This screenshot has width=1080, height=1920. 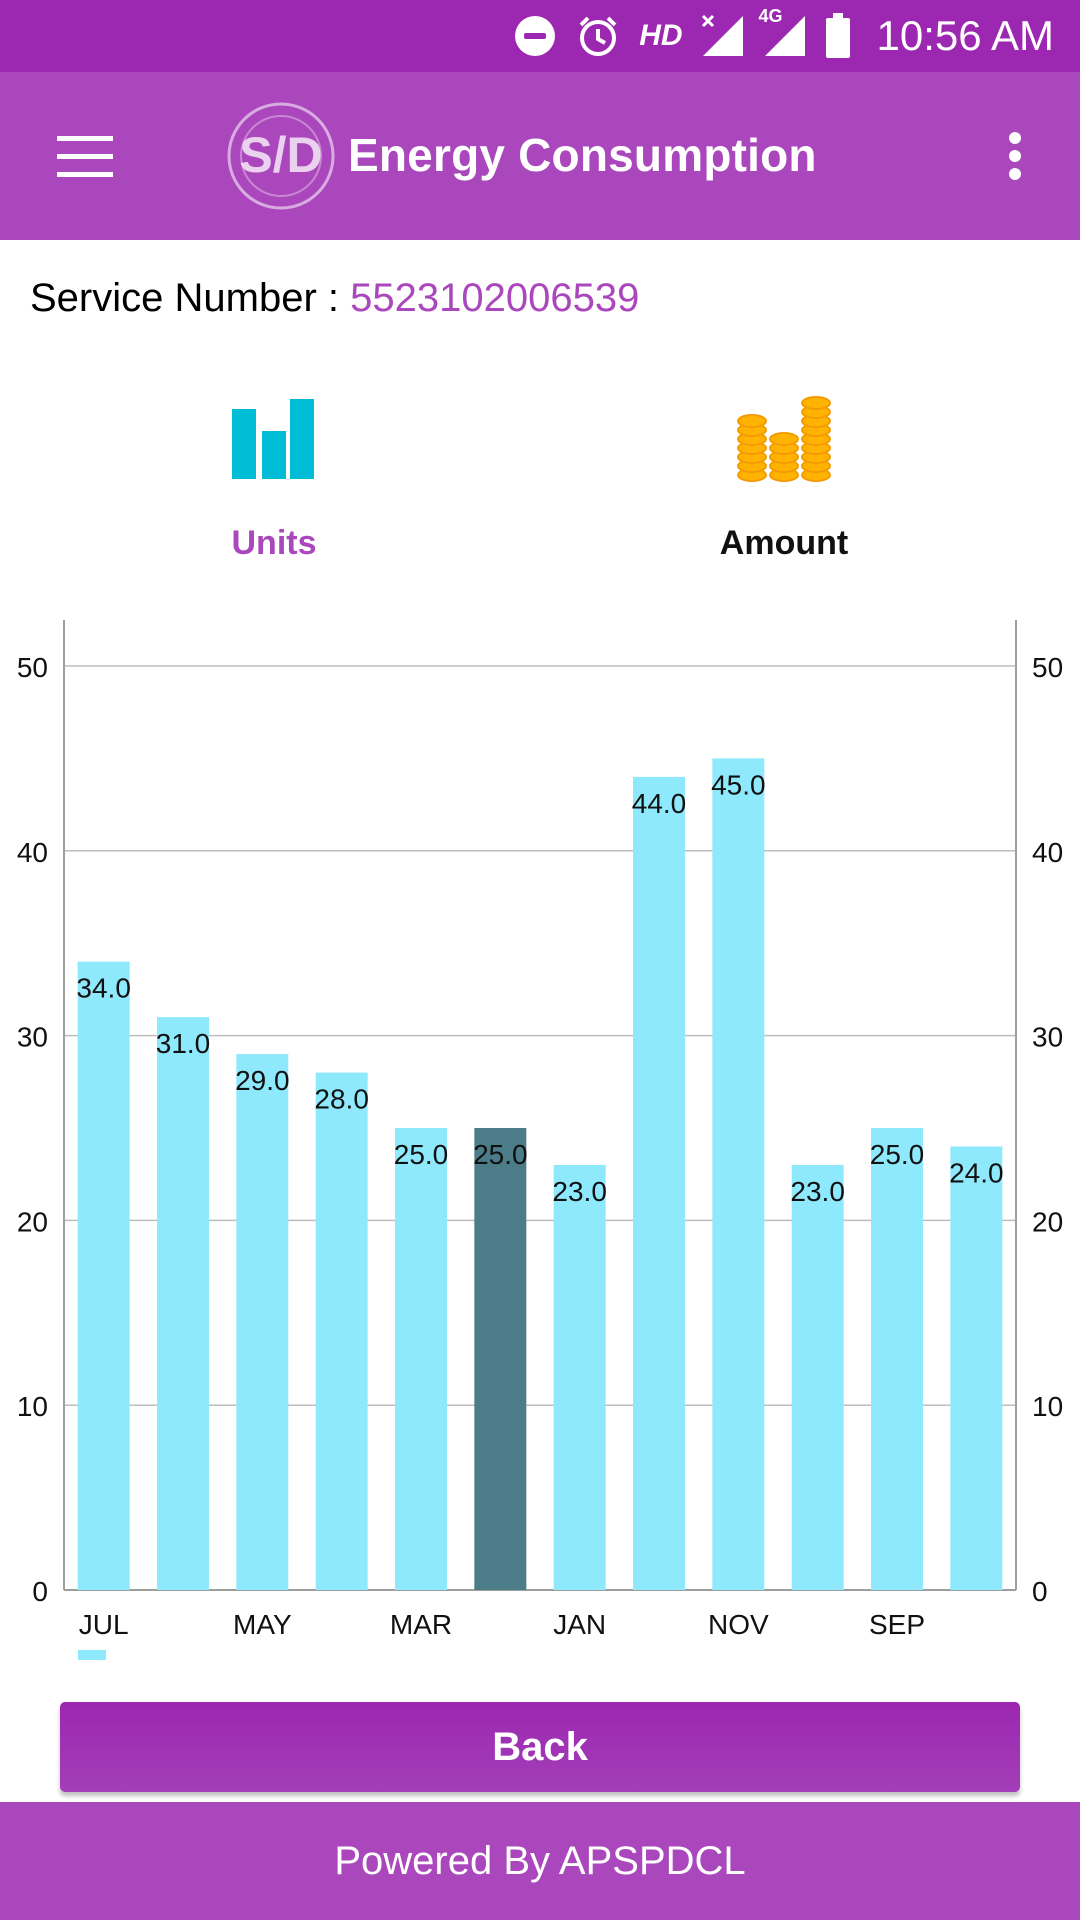 What do you see at coordinates (32, 852) in the screenshot?
I see `y-tick-label-left: 40` at bounding box center [32, 852].